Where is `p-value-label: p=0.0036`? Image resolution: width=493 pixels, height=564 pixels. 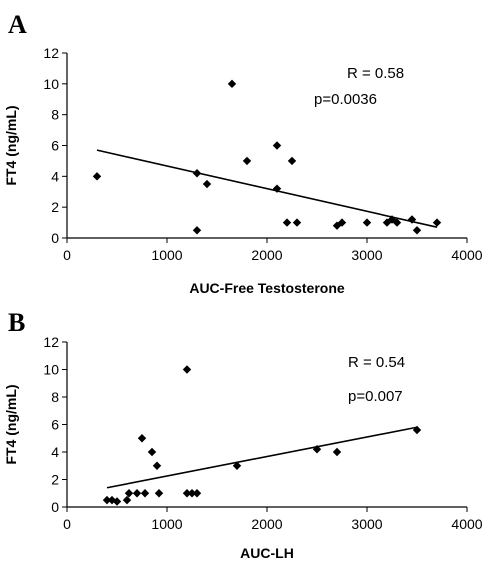 p-value-label: p=0.0036 is located at coordinates (345, 99).